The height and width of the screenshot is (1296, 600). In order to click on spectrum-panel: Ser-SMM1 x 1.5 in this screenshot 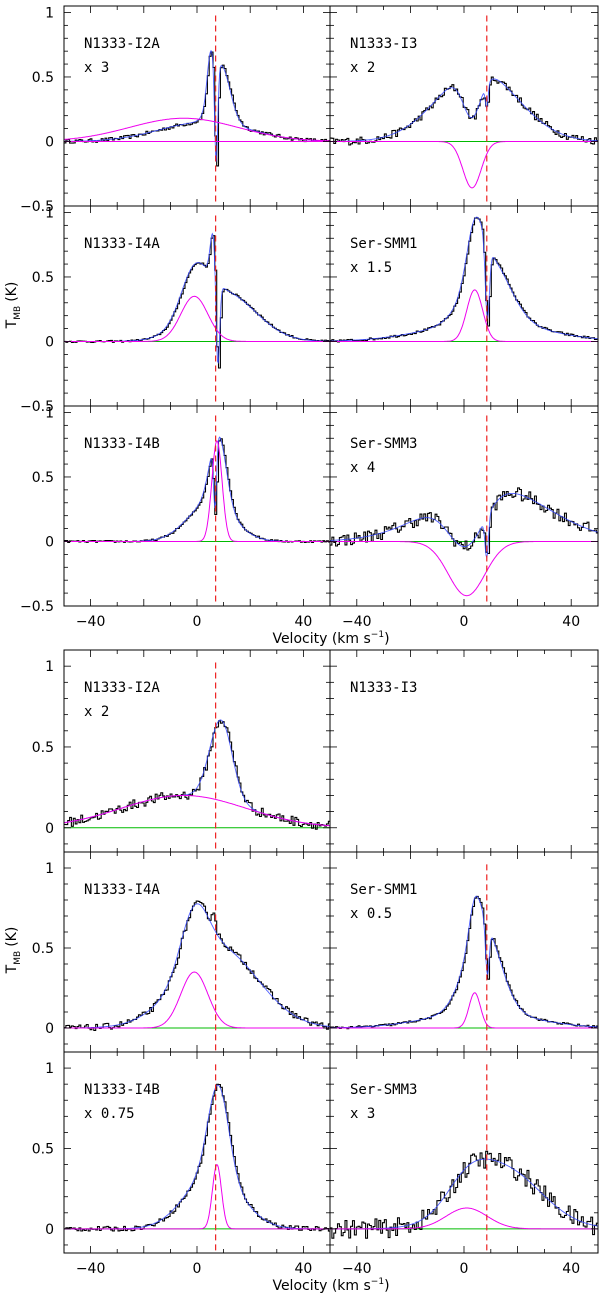, I will do `click(464, 306)`.